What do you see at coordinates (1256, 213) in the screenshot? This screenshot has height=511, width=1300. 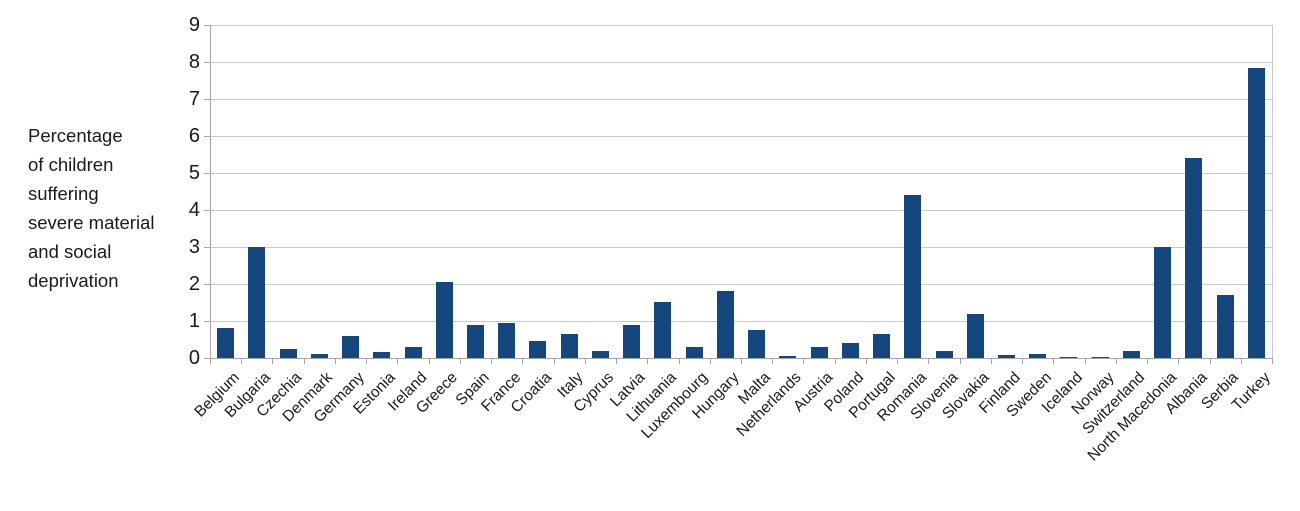 I see `bar-turkey` at bounding box center [1256, 213].